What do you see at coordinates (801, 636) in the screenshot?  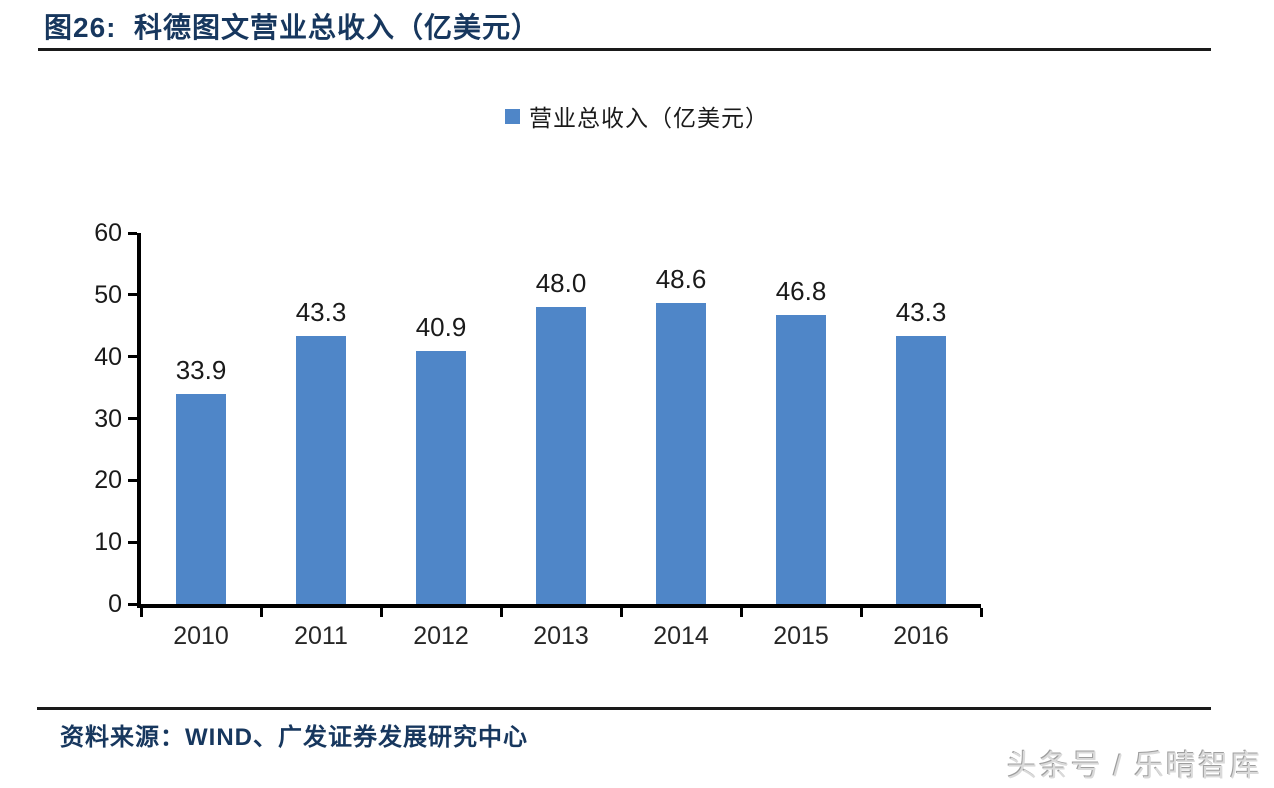 I see `x-axis-label: 2015` at bounding box center [801, 636].